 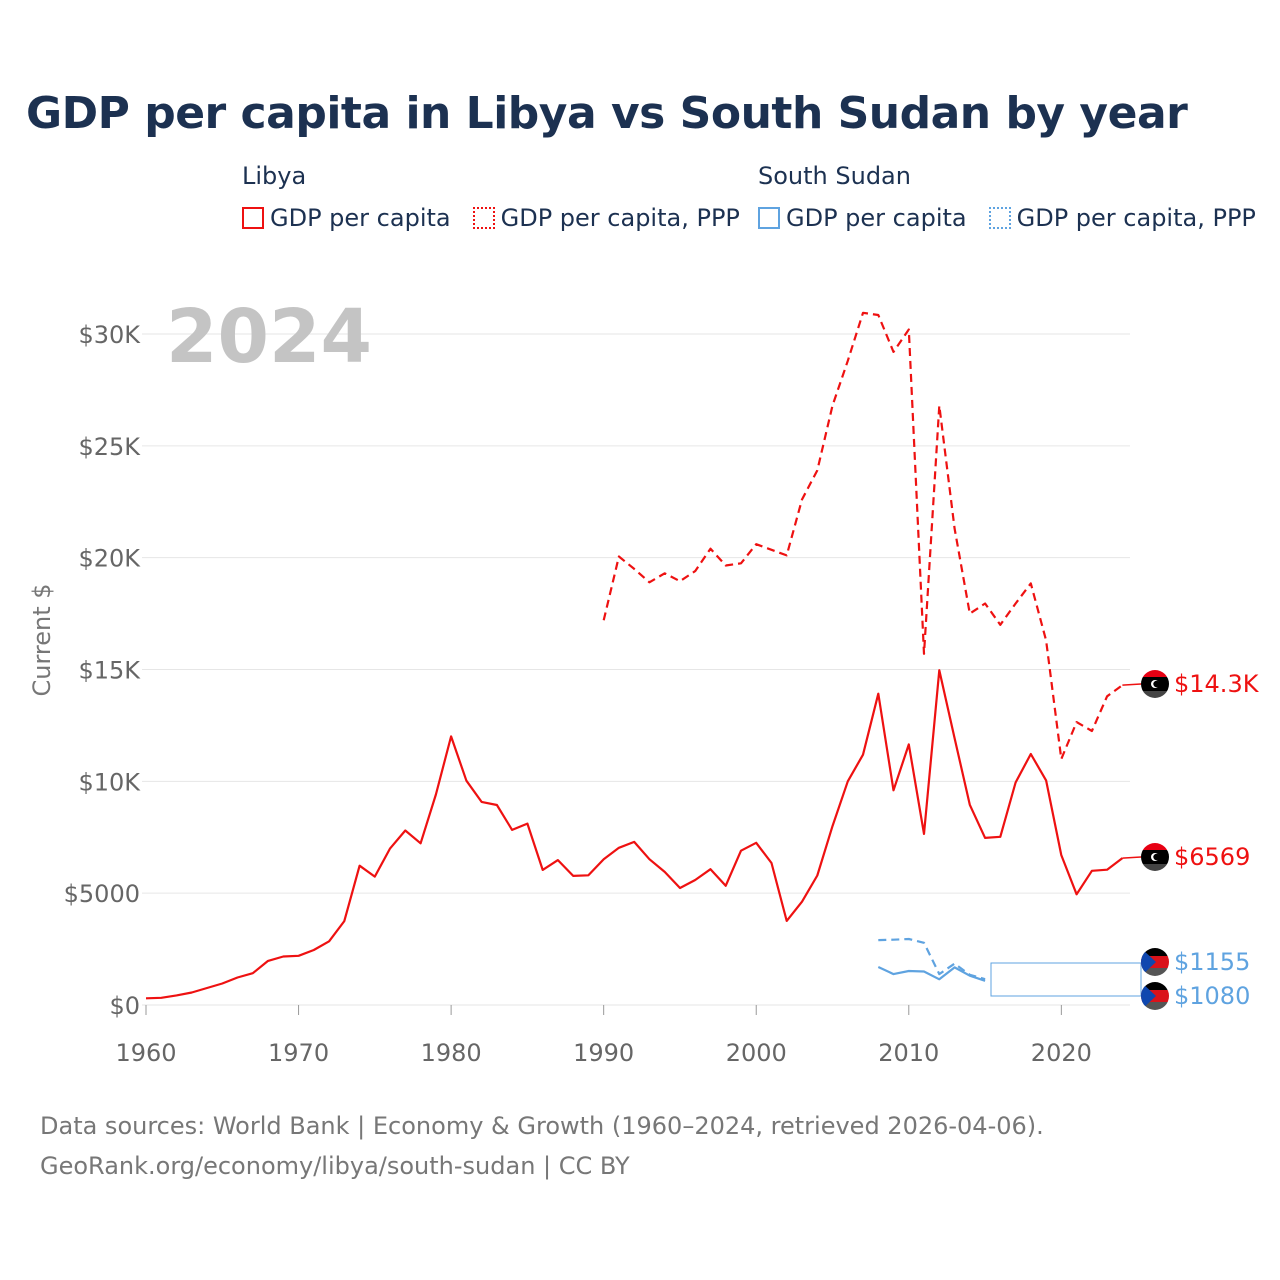 I want to click on legend-group-libya: Libya GDP per capita GDP per capita, PPP, so click(x=491, y=197).